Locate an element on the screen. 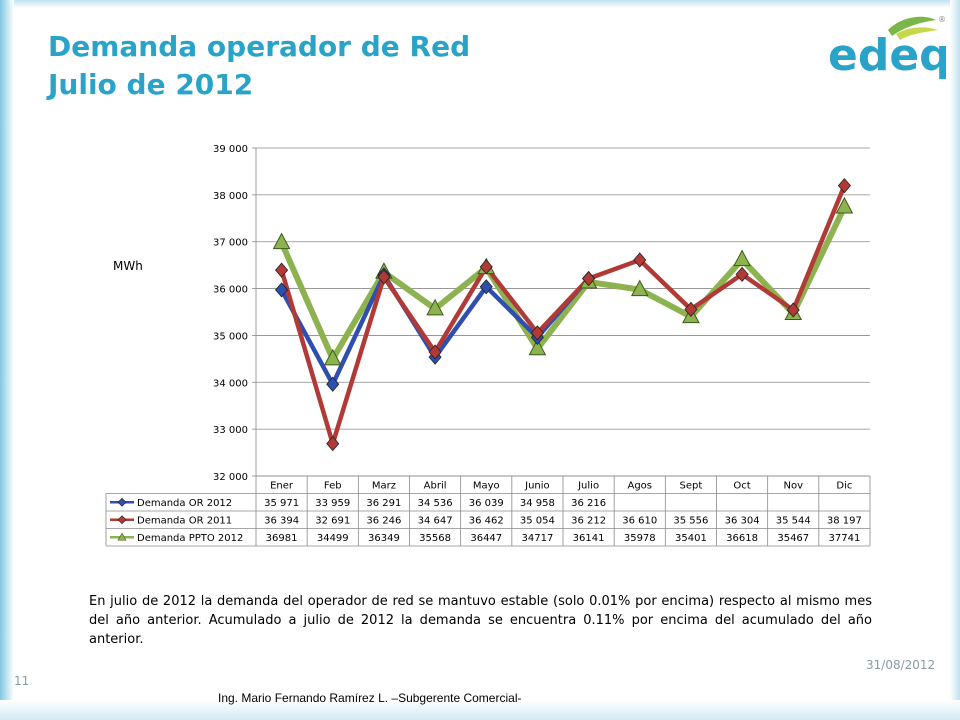 This screenshot has width=960, height=720. y-tick-label: 33 000 is located at coordinates (230, 430).